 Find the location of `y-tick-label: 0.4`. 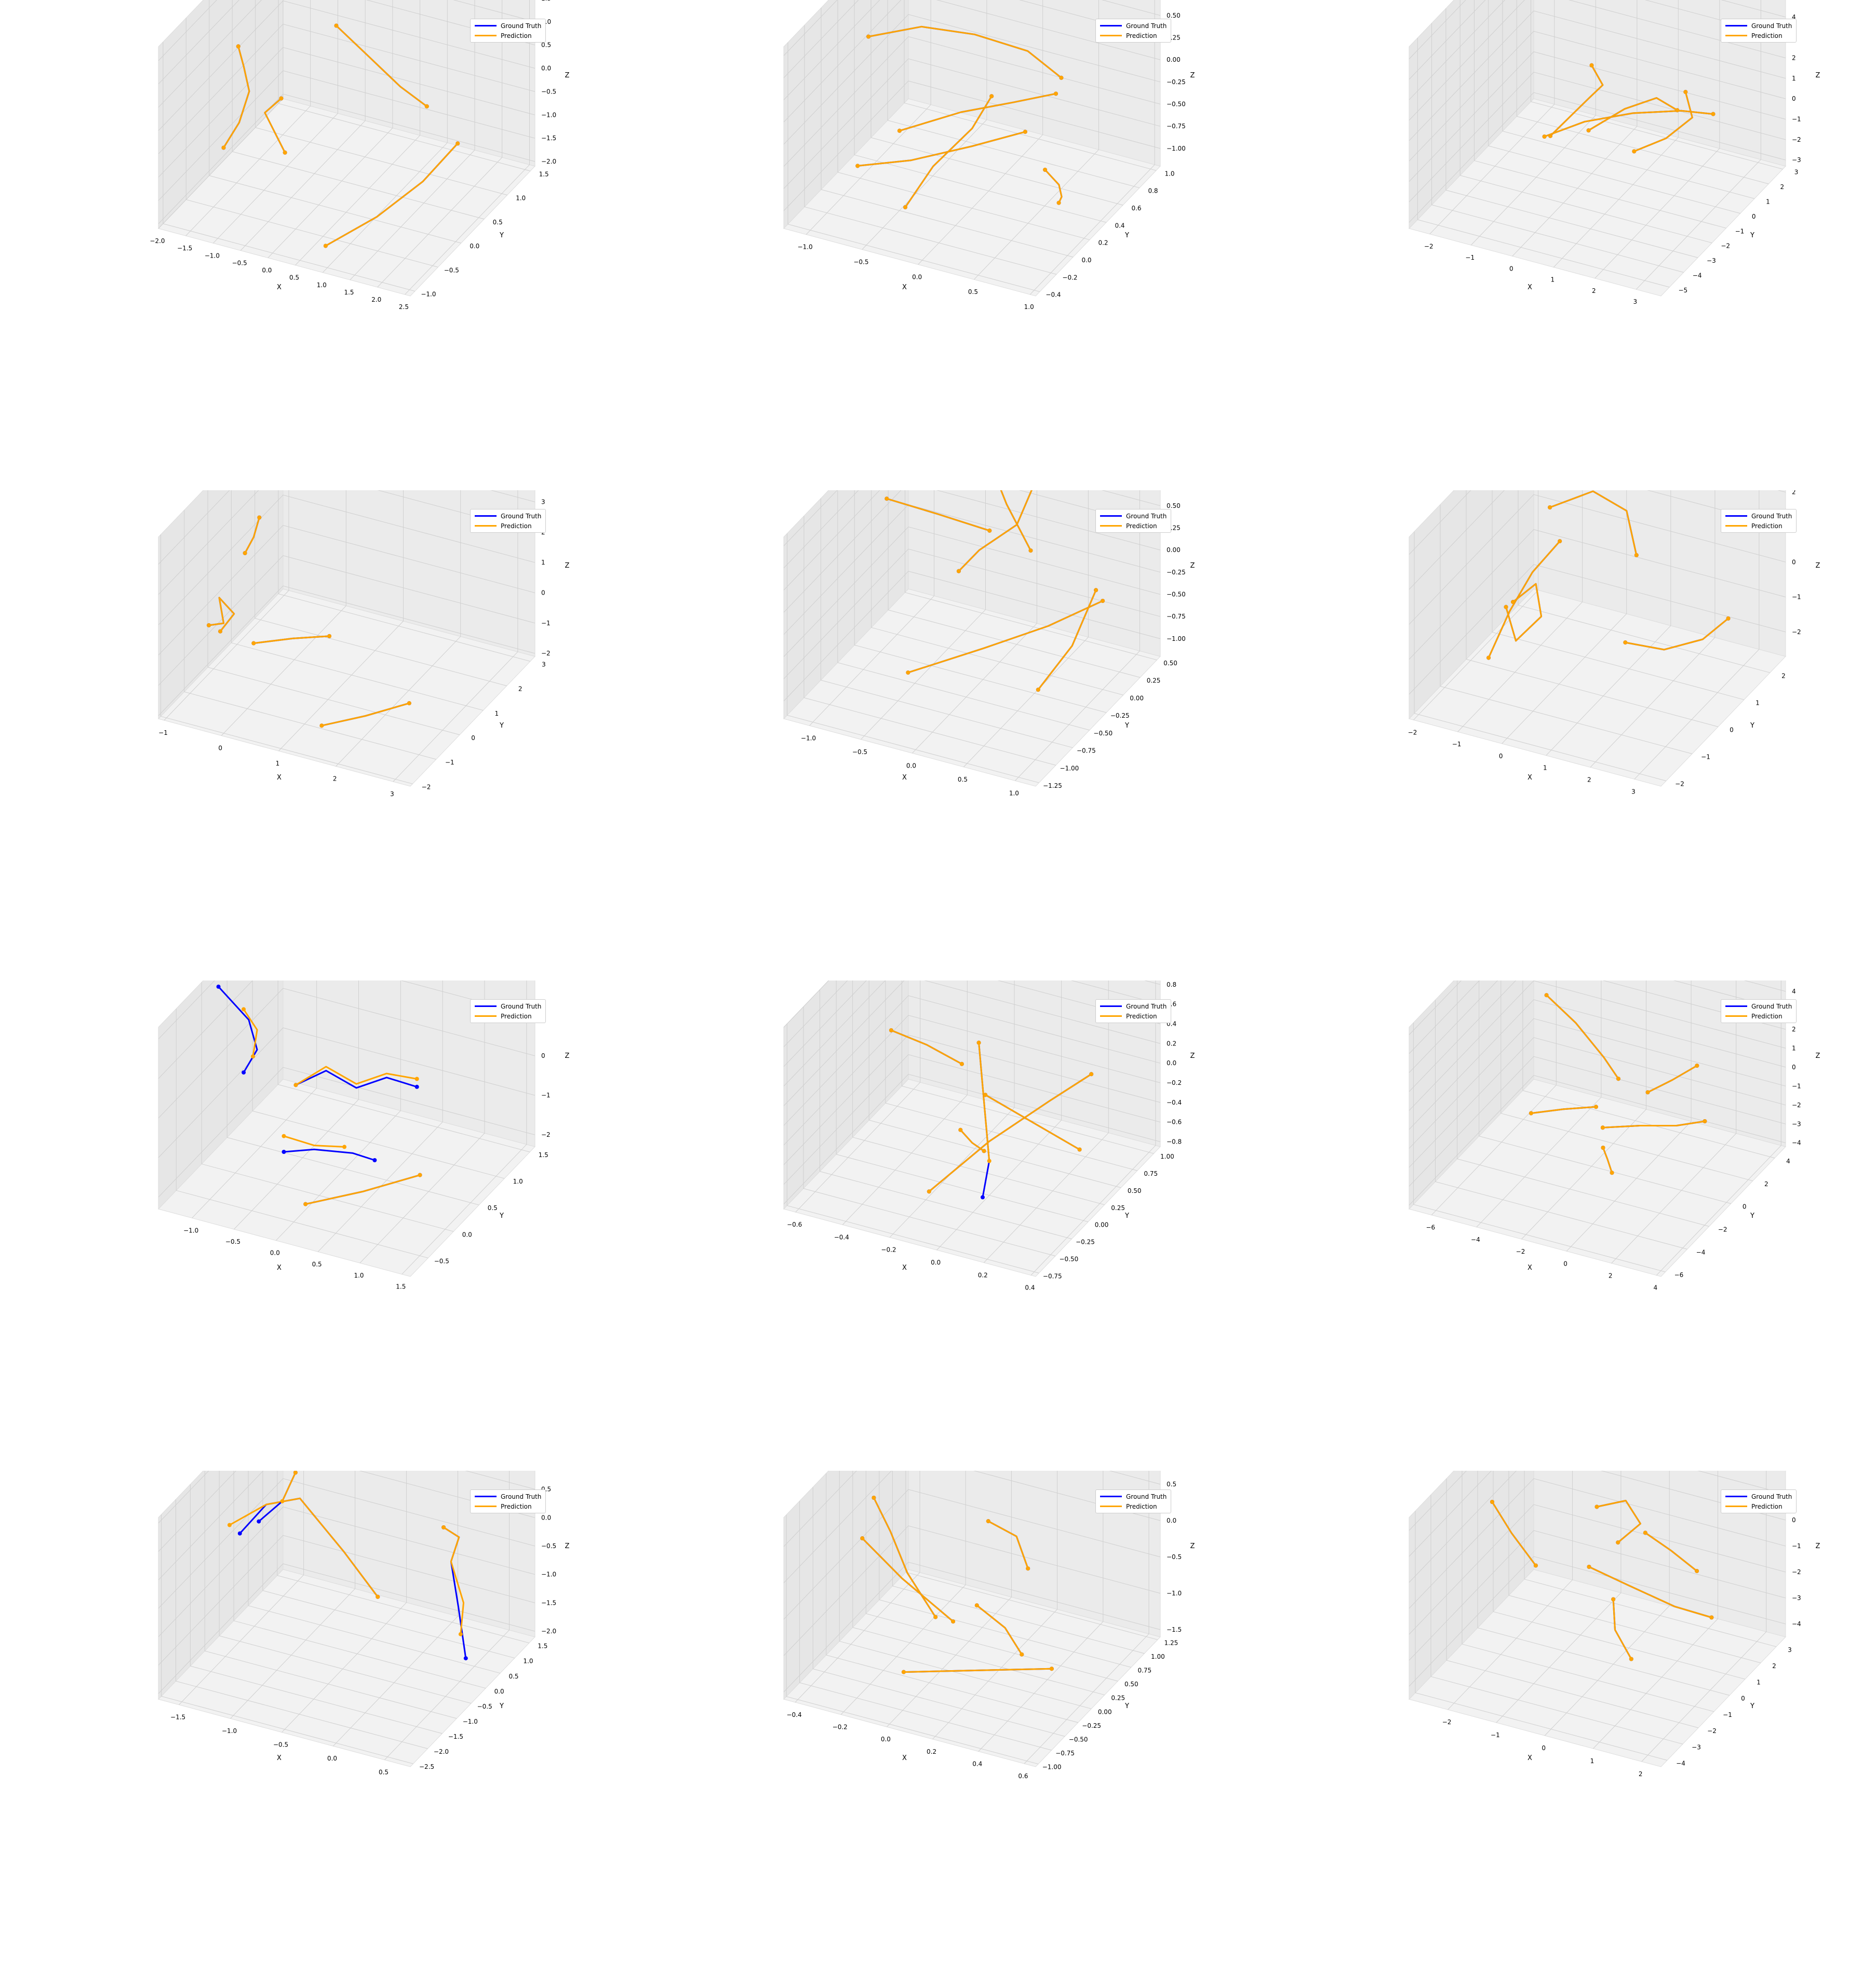

y-tick-label: 0.4 is located at coordinates (1119, 225).